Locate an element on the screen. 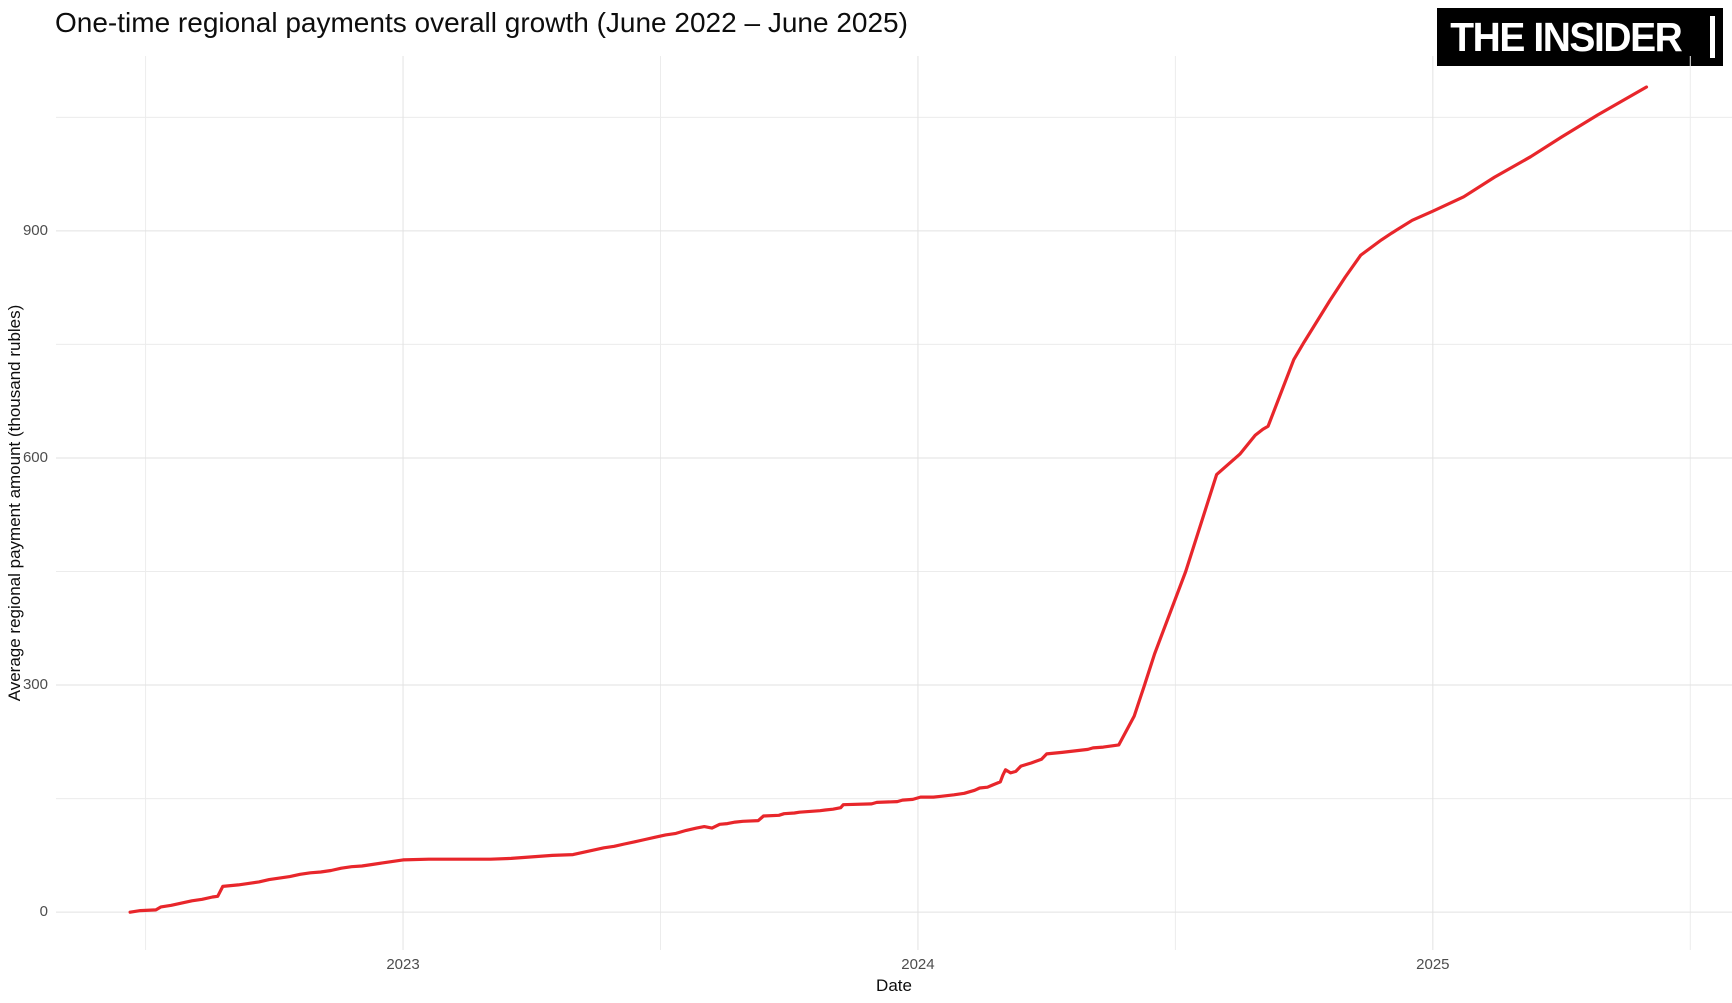 This screenshot has width=1732, height=1003. x-tick-label: 2025 is located at coordinates (1433, 964).